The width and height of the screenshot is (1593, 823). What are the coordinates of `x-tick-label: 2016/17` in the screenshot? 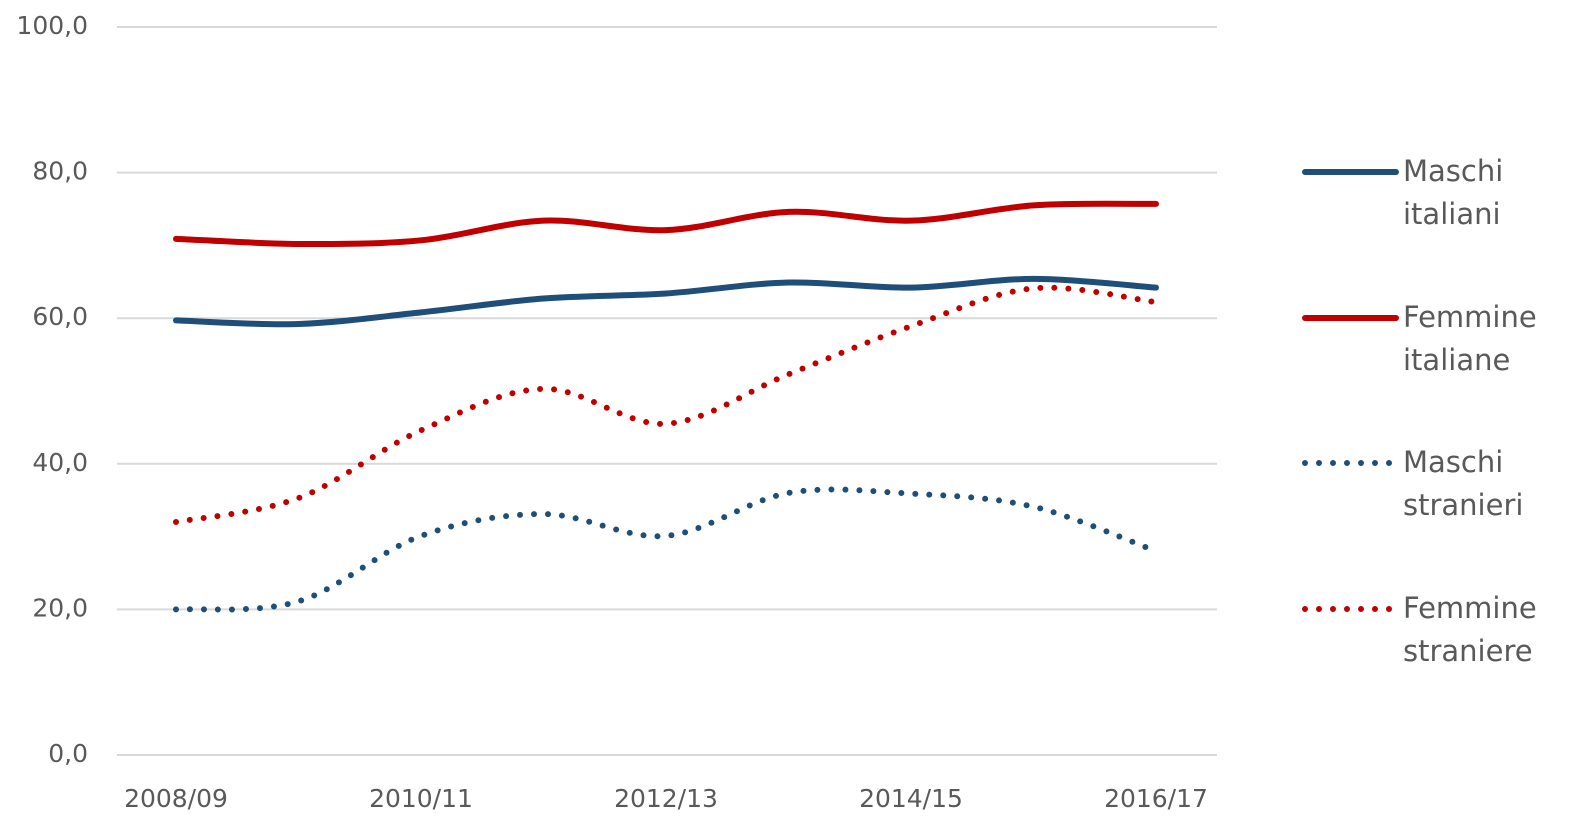 It's located at (1156, 798).